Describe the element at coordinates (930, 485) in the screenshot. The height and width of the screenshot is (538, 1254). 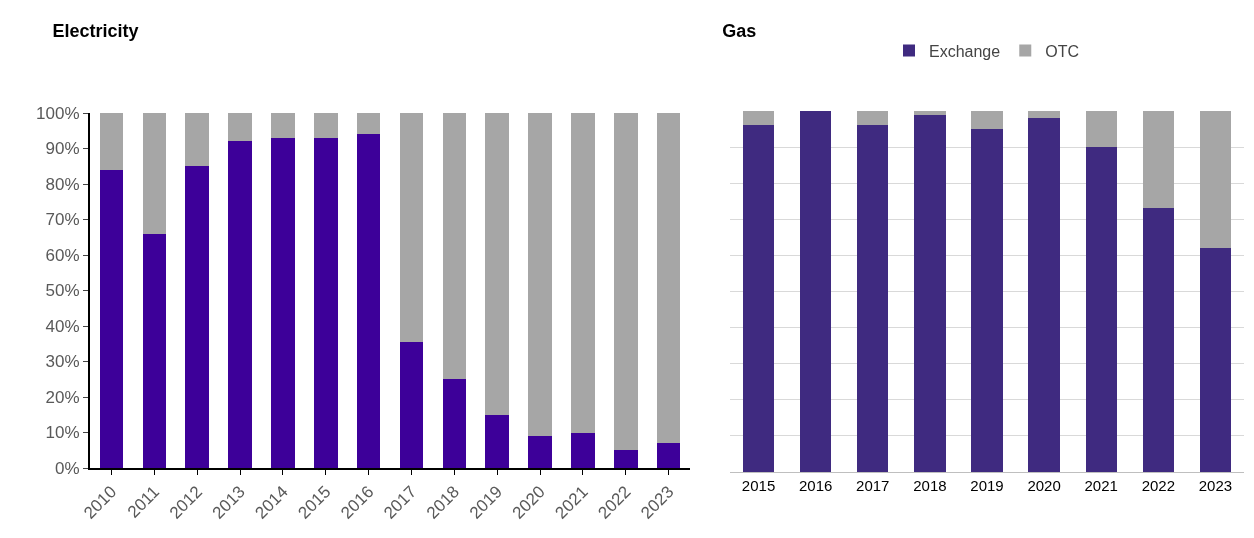
I see `x-tick-label: 2018` at that location.